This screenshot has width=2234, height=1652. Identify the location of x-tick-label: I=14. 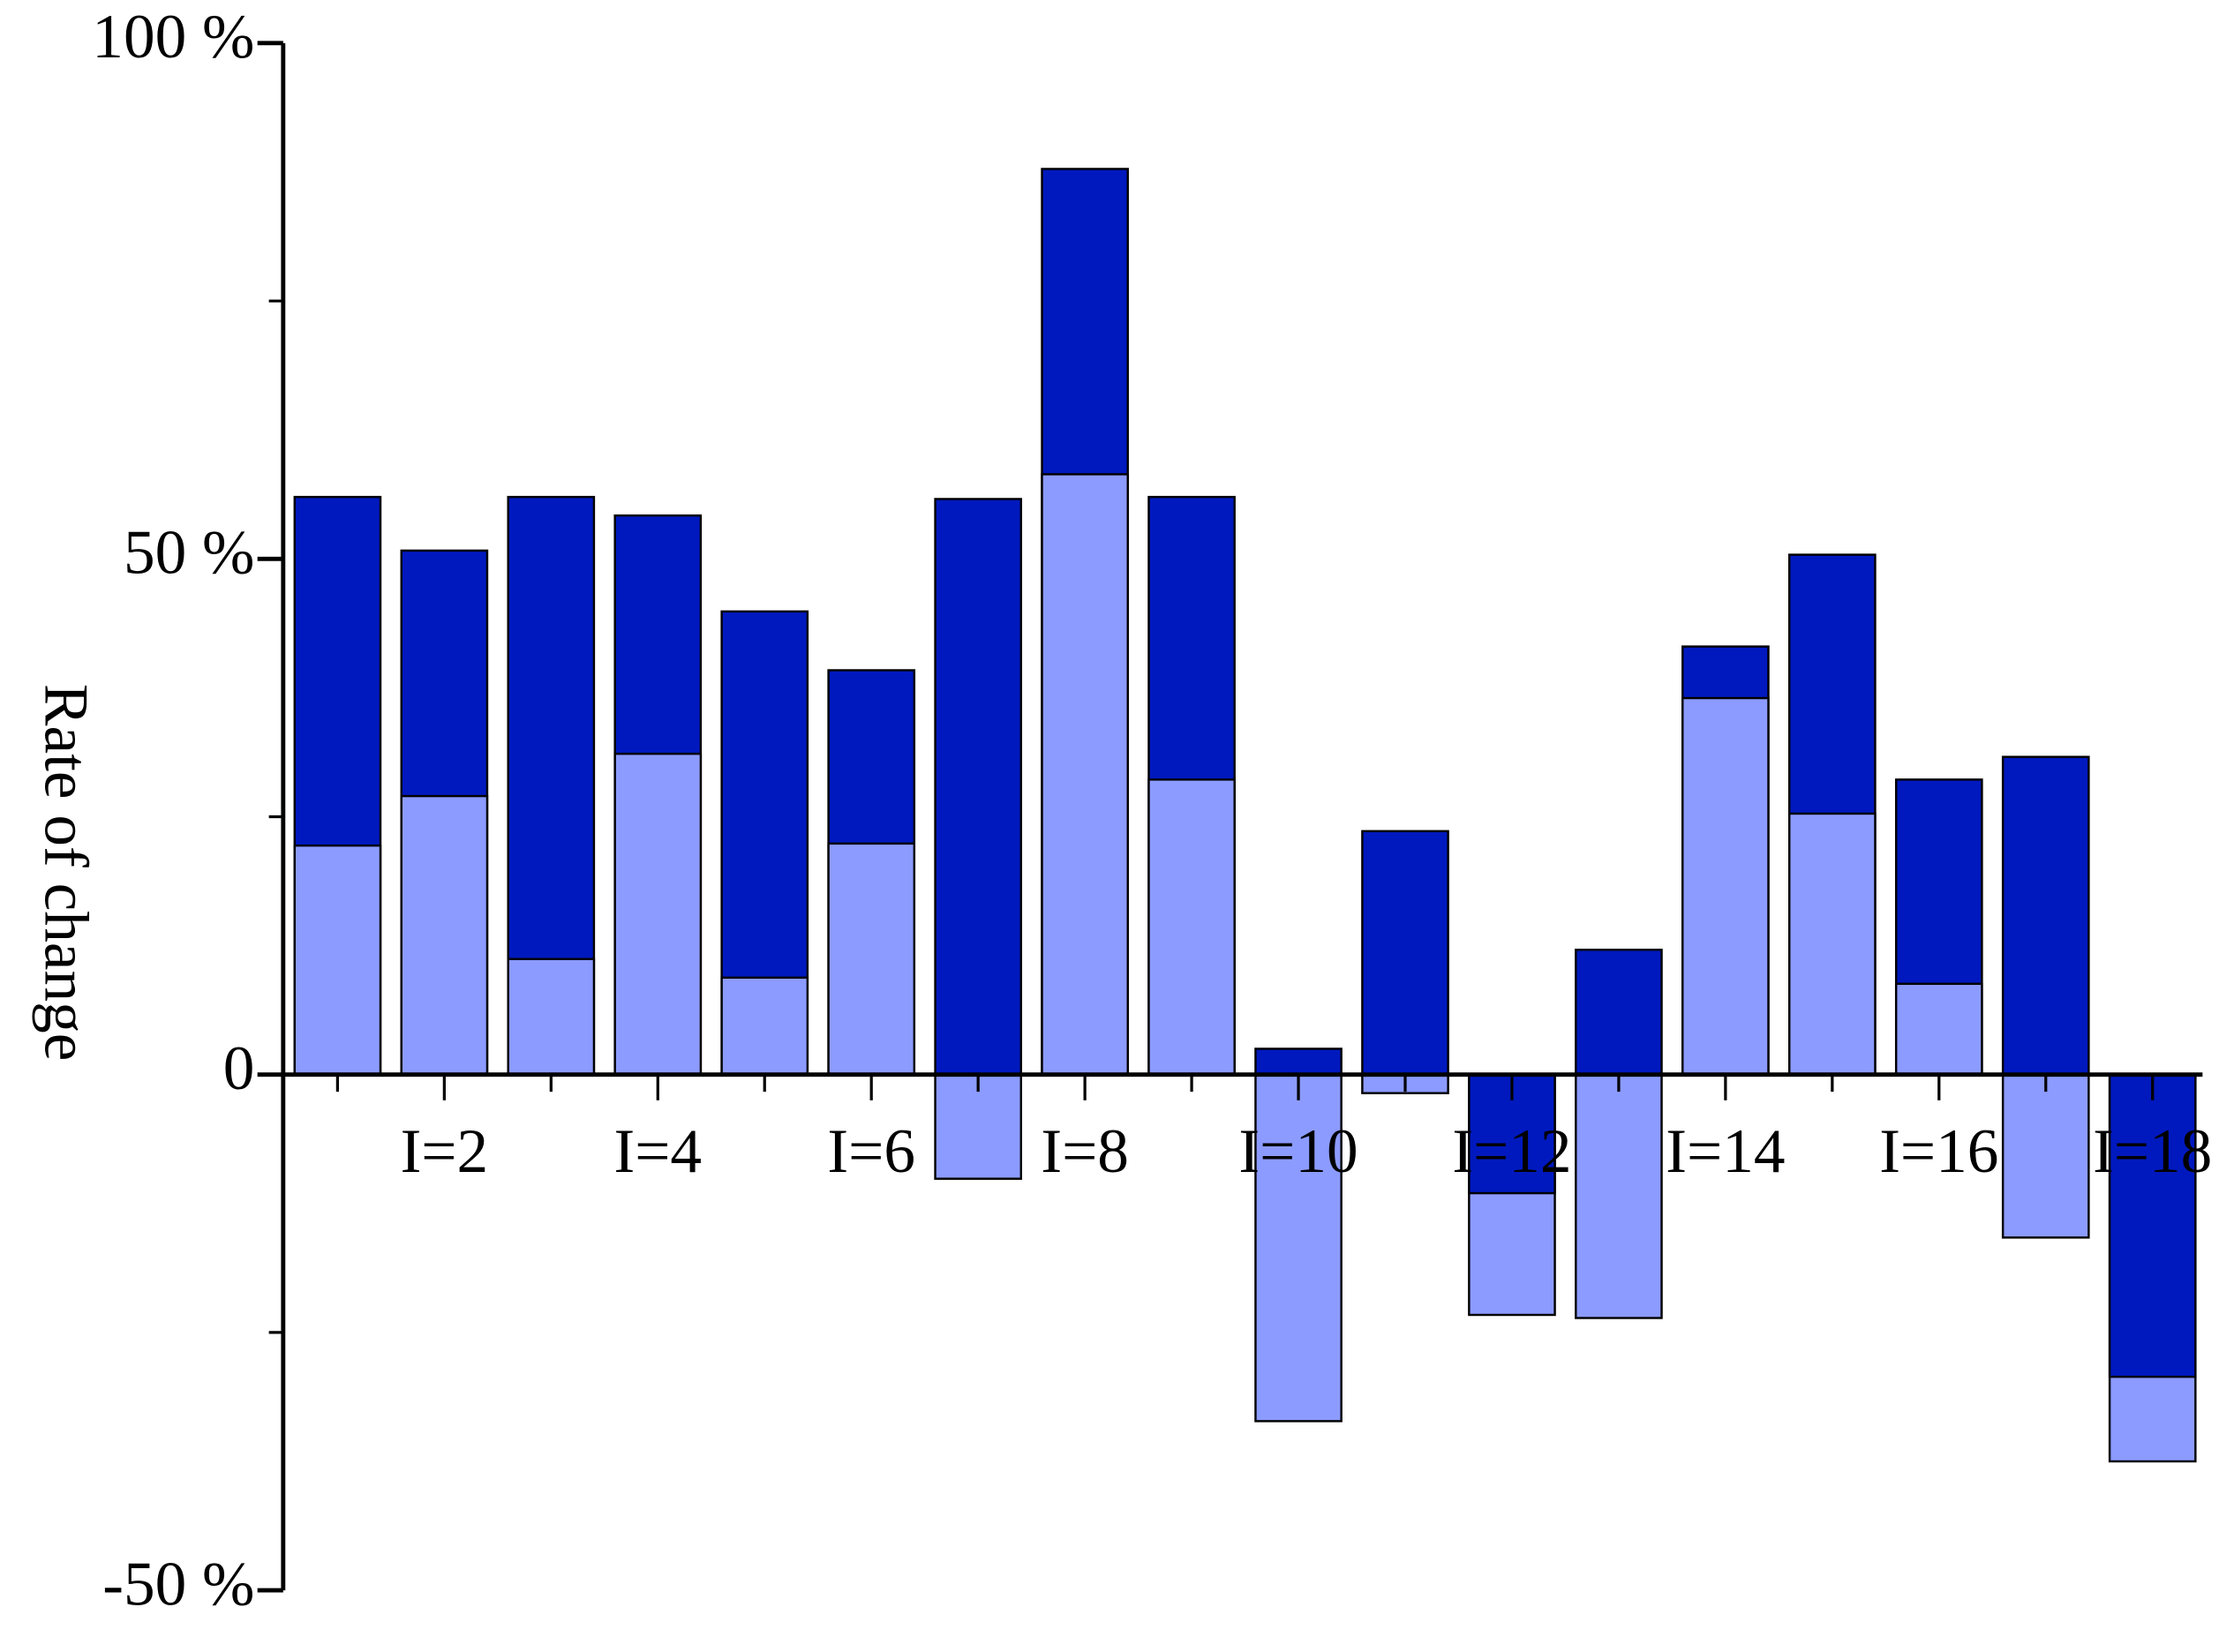
(1725, 1151).